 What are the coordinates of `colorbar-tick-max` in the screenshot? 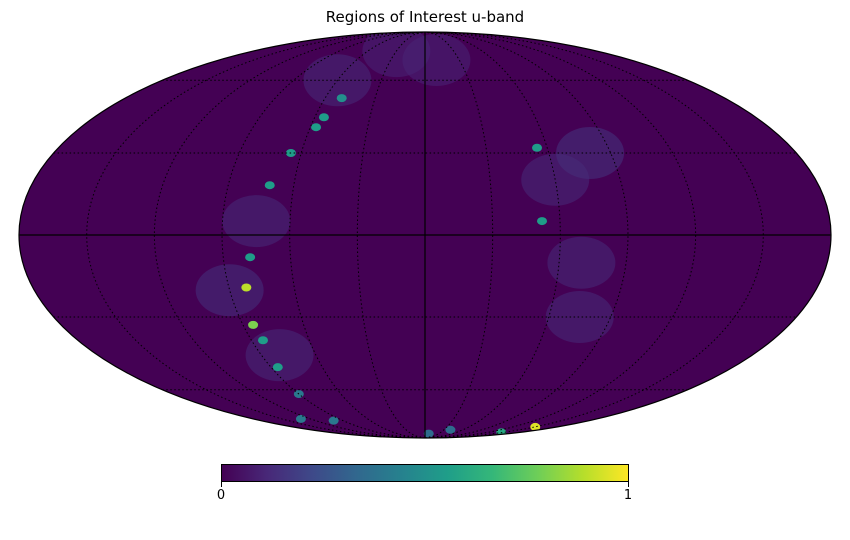 It's located at (628, 484).